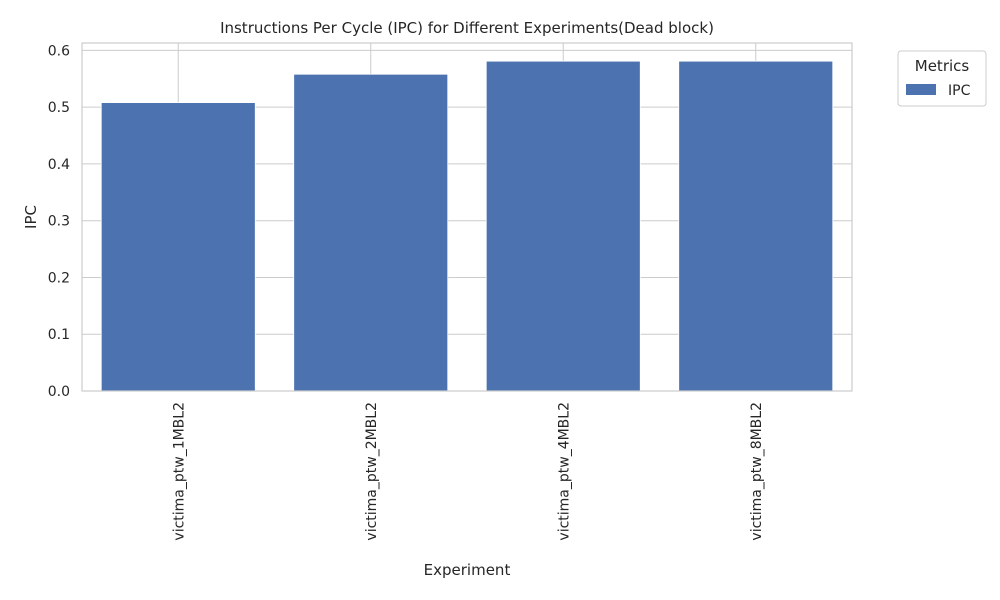  Describe the element at coordinates (959, 91) in the screenshot. I see `legend-label-ipc: IPC` at that location.